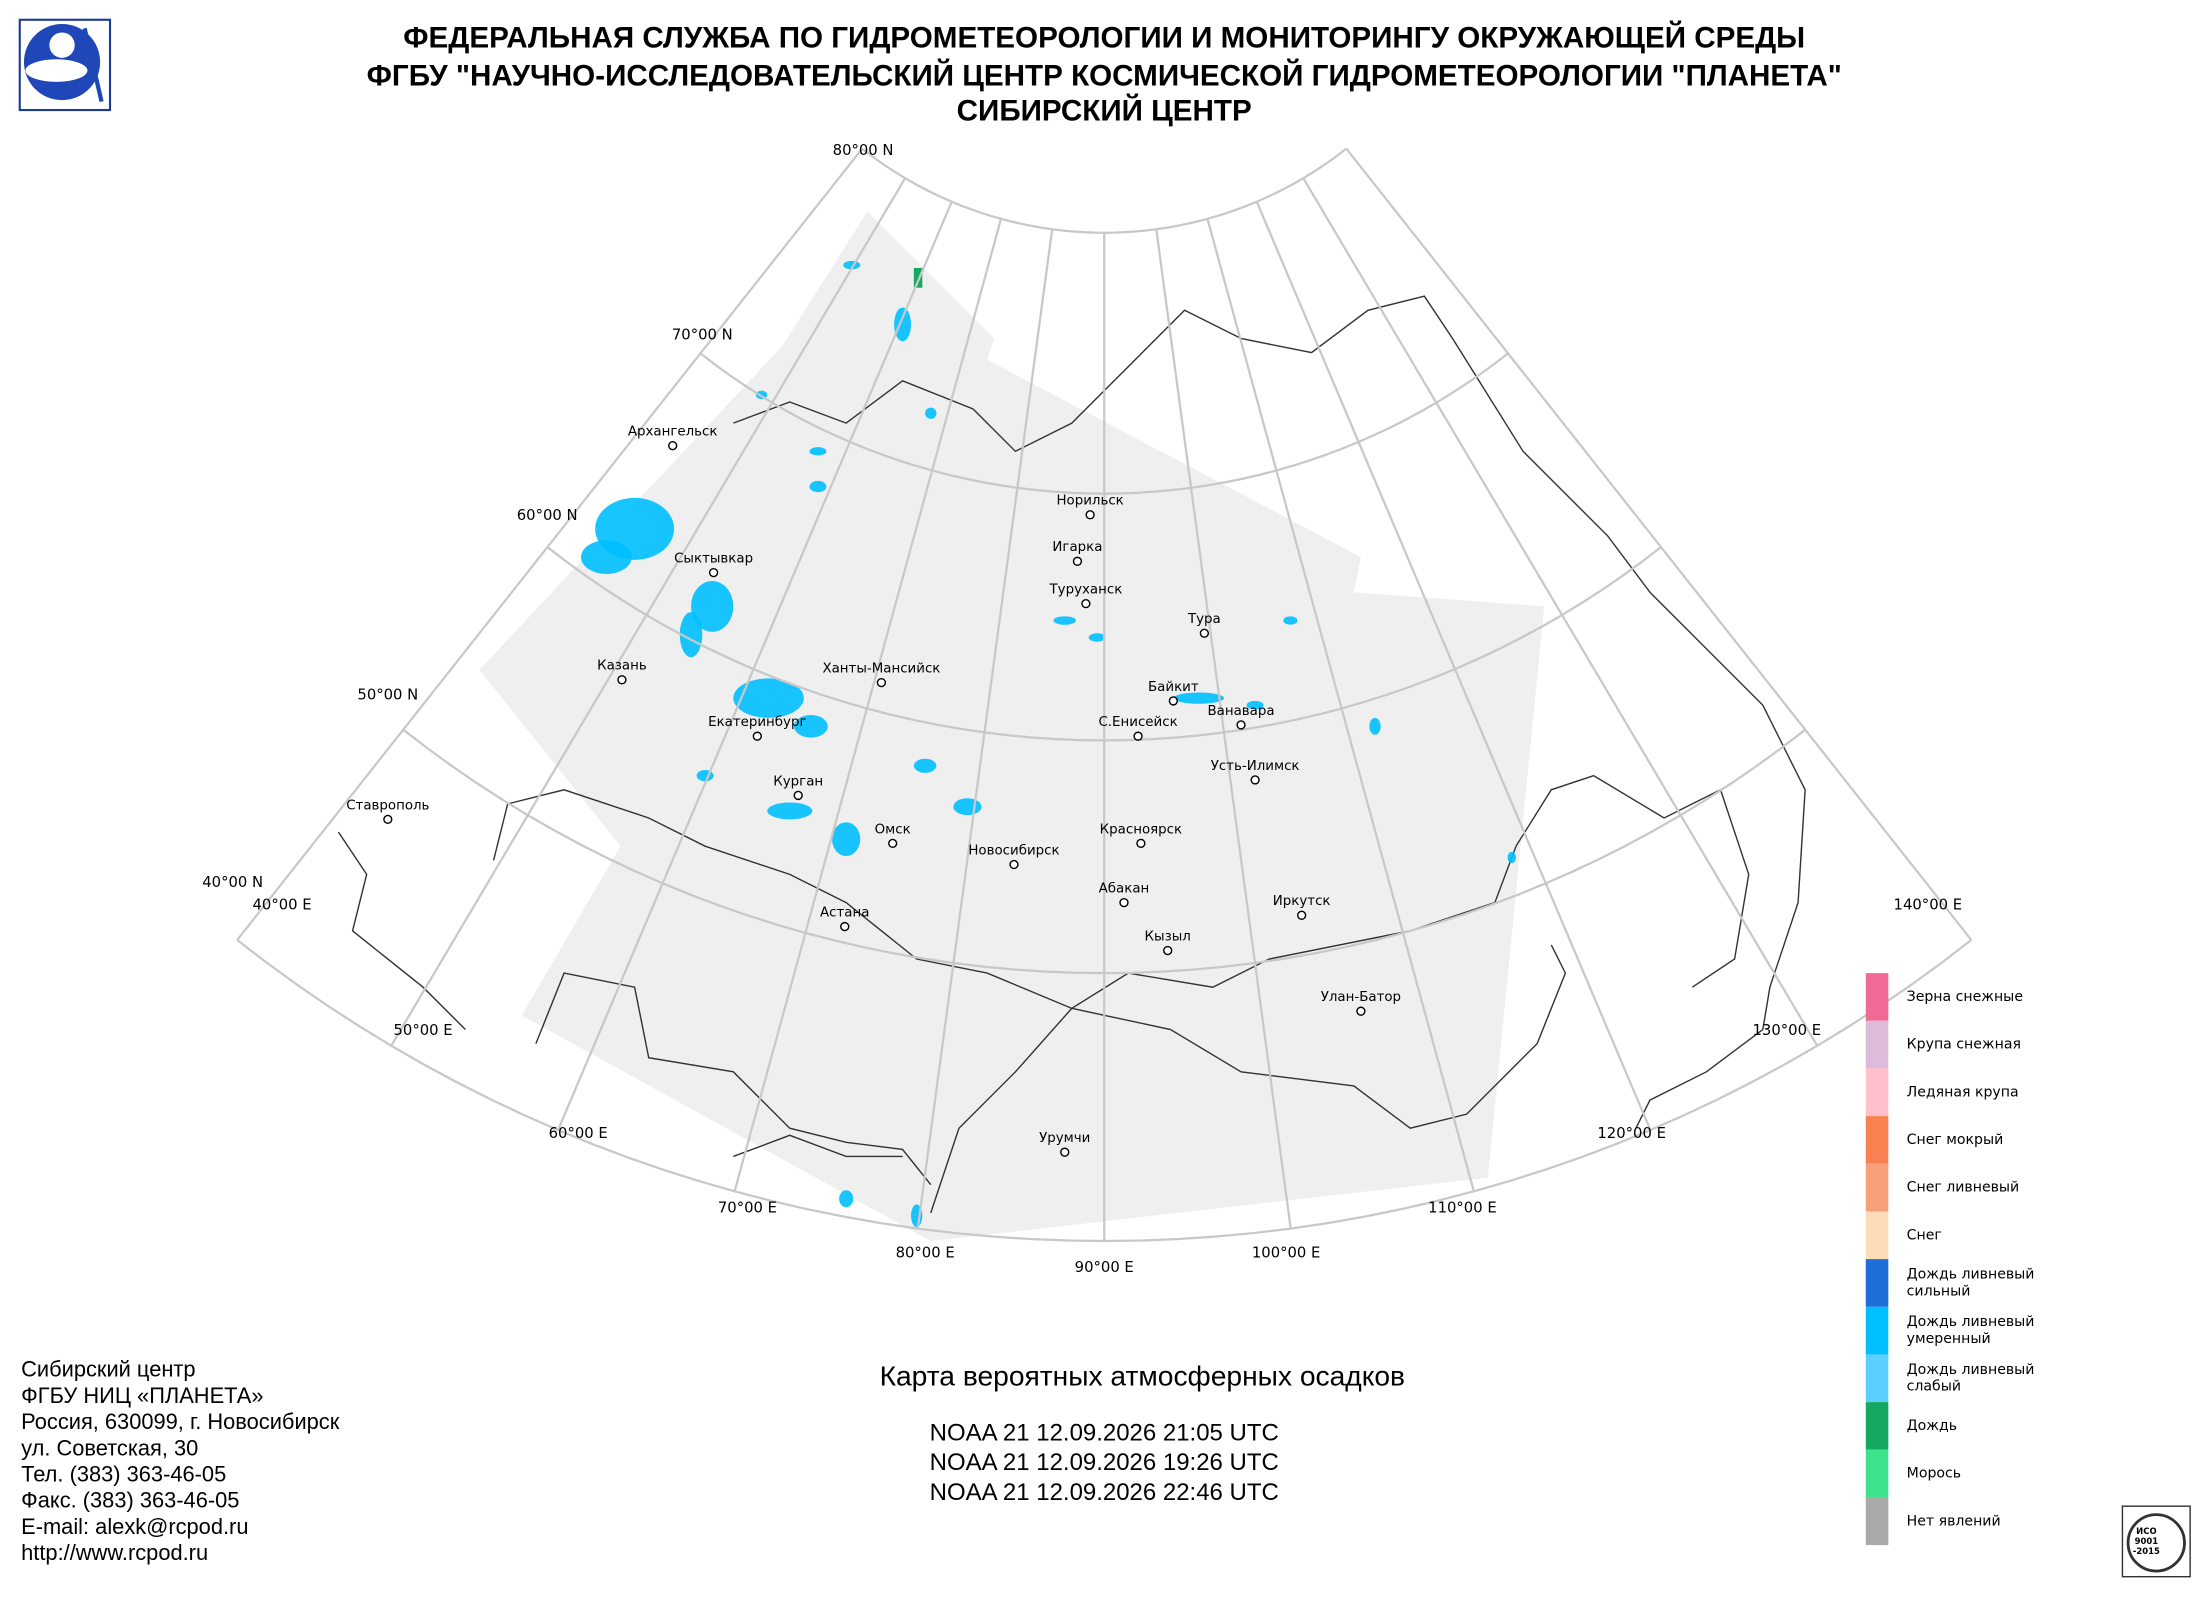 The height and width of the screenshot is (1600, 2200). Describe the element at coordinates (281, 904) in the screenshot. I see `lon-label: 40°00 E` at that location.